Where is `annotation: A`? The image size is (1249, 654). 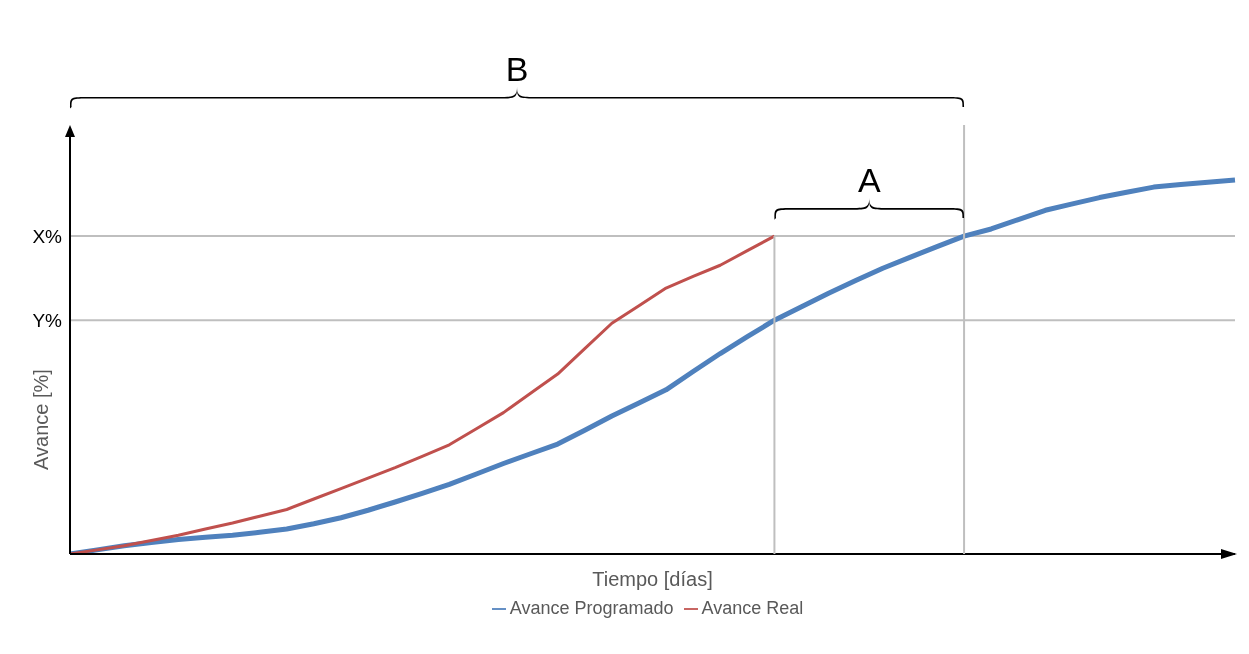
annotation: A is located at coordinates (869, 180).